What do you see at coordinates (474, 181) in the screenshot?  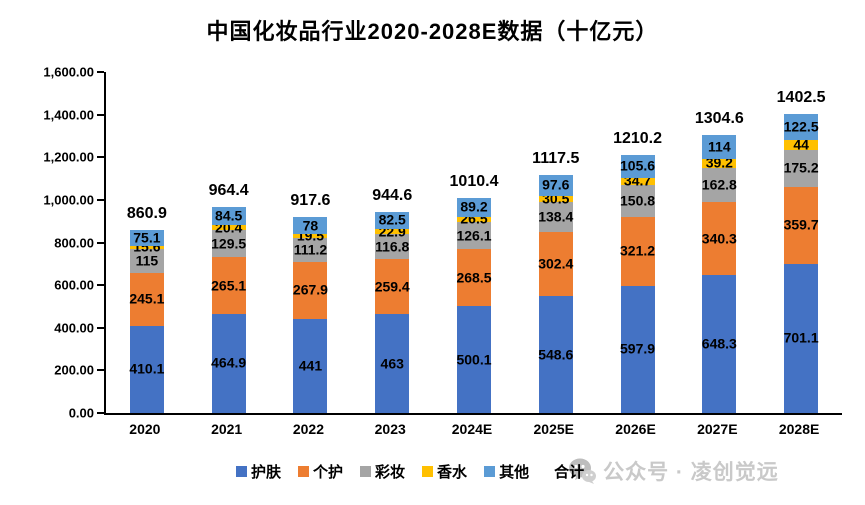 I see `bar-total-value: 1010.4` at bounding box center [474, 181].